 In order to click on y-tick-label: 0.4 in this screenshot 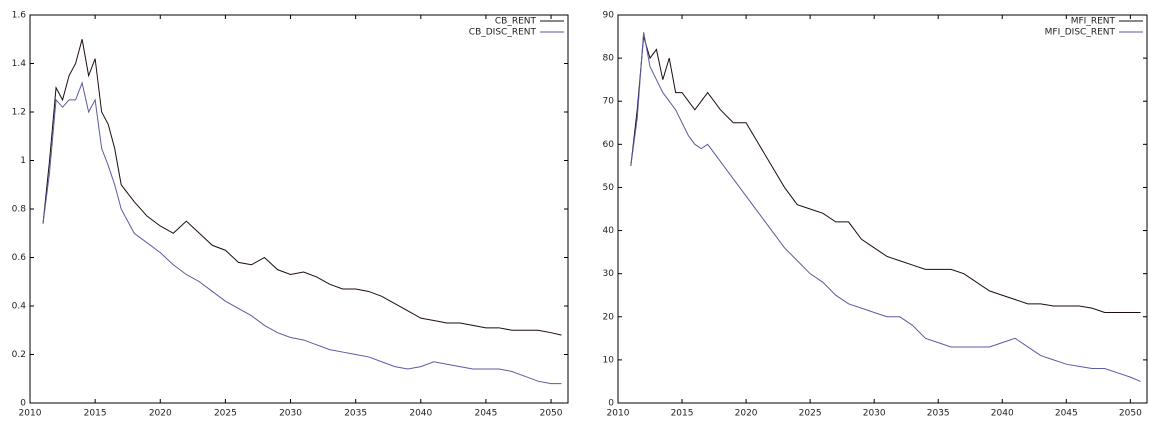, I will do `click(19, 307)`.